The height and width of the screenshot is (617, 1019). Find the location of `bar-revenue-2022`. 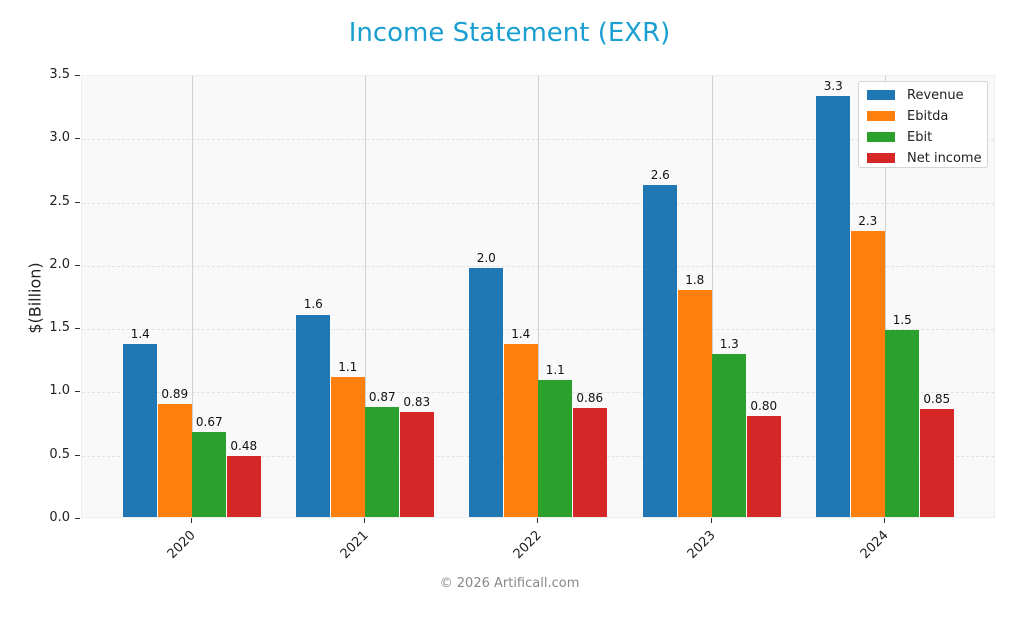

bar-revenue-2022 is located at coordinates (486, 392).